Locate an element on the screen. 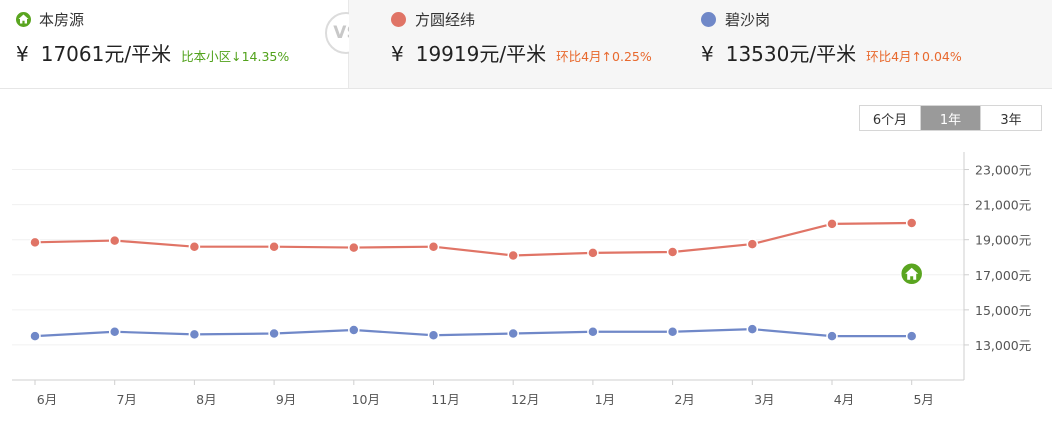  compare-price: 13530元/平米 is located at coordinates (791, 54).